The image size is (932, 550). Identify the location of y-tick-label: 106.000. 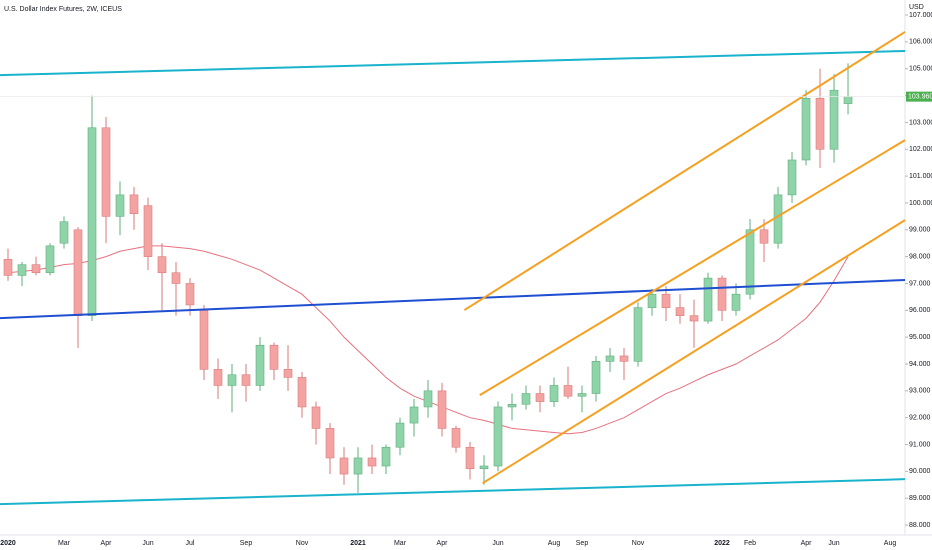
(920, 42).